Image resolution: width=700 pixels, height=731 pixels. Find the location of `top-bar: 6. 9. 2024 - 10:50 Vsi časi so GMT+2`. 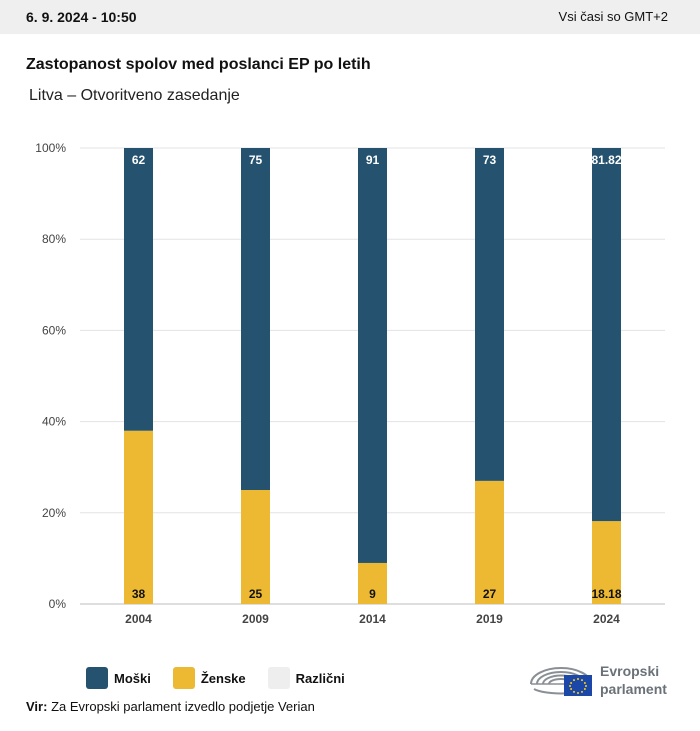

top-bar: 6. 9. 2024 - 10:50 Vsi časi so GMT+2 is located at coordinates (350, 17).